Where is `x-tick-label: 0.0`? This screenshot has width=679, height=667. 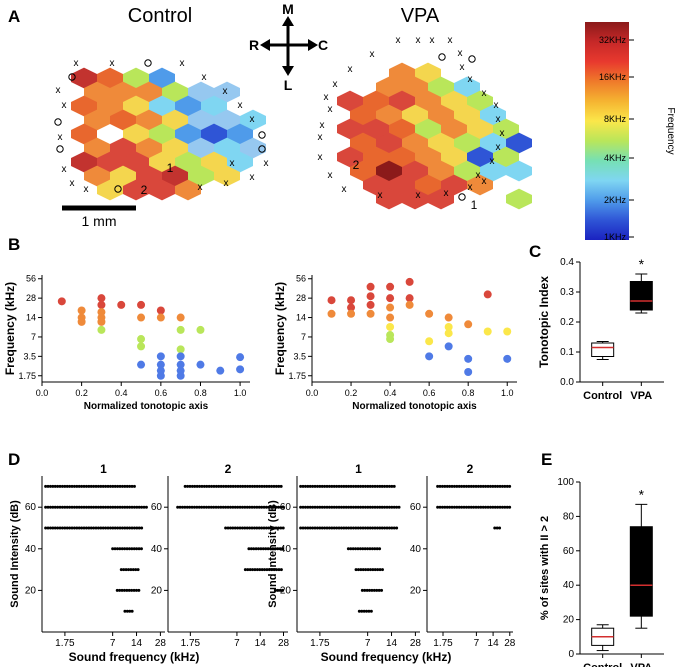 x-tick-label: 0.0 is located at coordinates (42, 393).